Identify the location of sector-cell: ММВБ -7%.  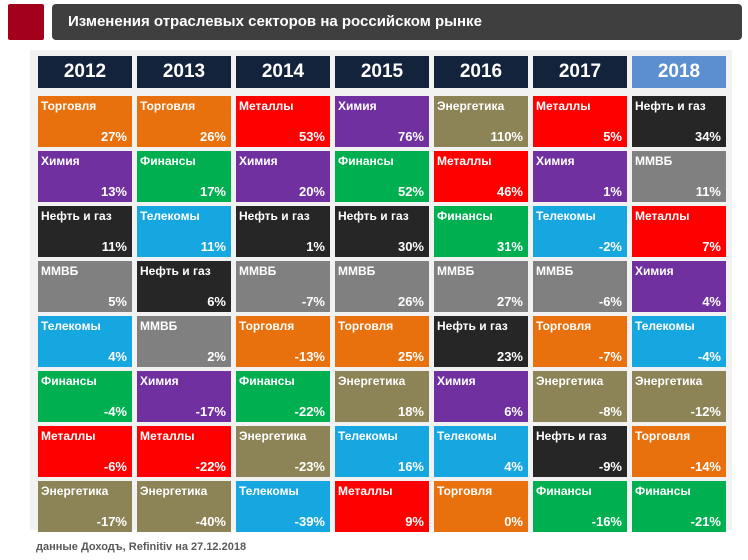
(283, 286).